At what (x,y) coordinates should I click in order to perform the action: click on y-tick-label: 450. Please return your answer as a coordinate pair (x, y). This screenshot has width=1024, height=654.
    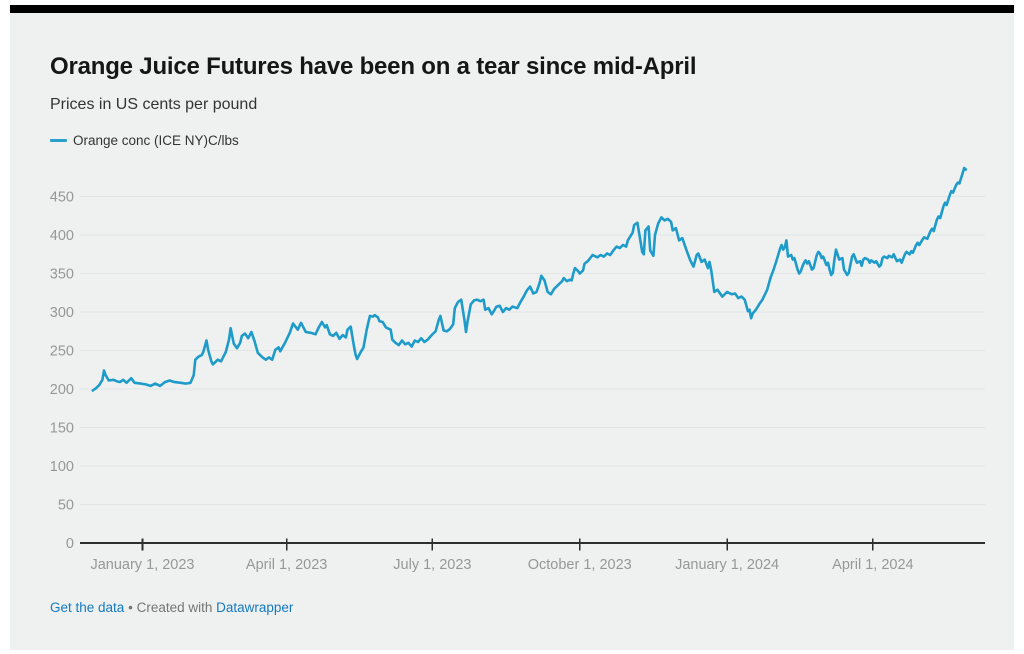
    Looking at the image, I should click on (62, 198).